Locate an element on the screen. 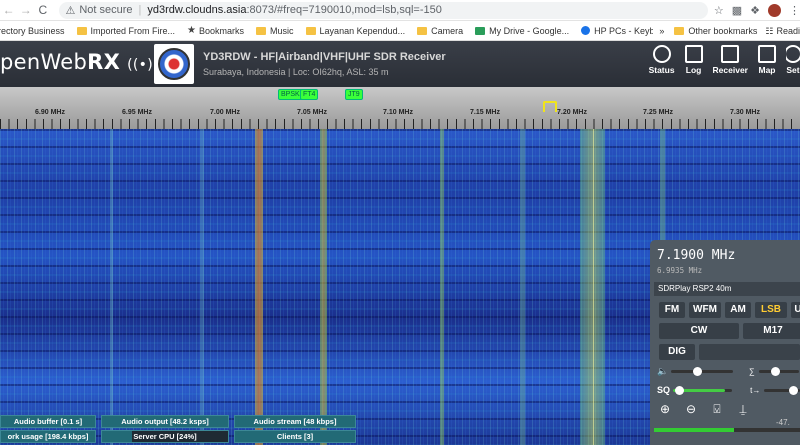 This screenshot has height=445, width=800. status-button: Status is located at coordinates (662, 60).